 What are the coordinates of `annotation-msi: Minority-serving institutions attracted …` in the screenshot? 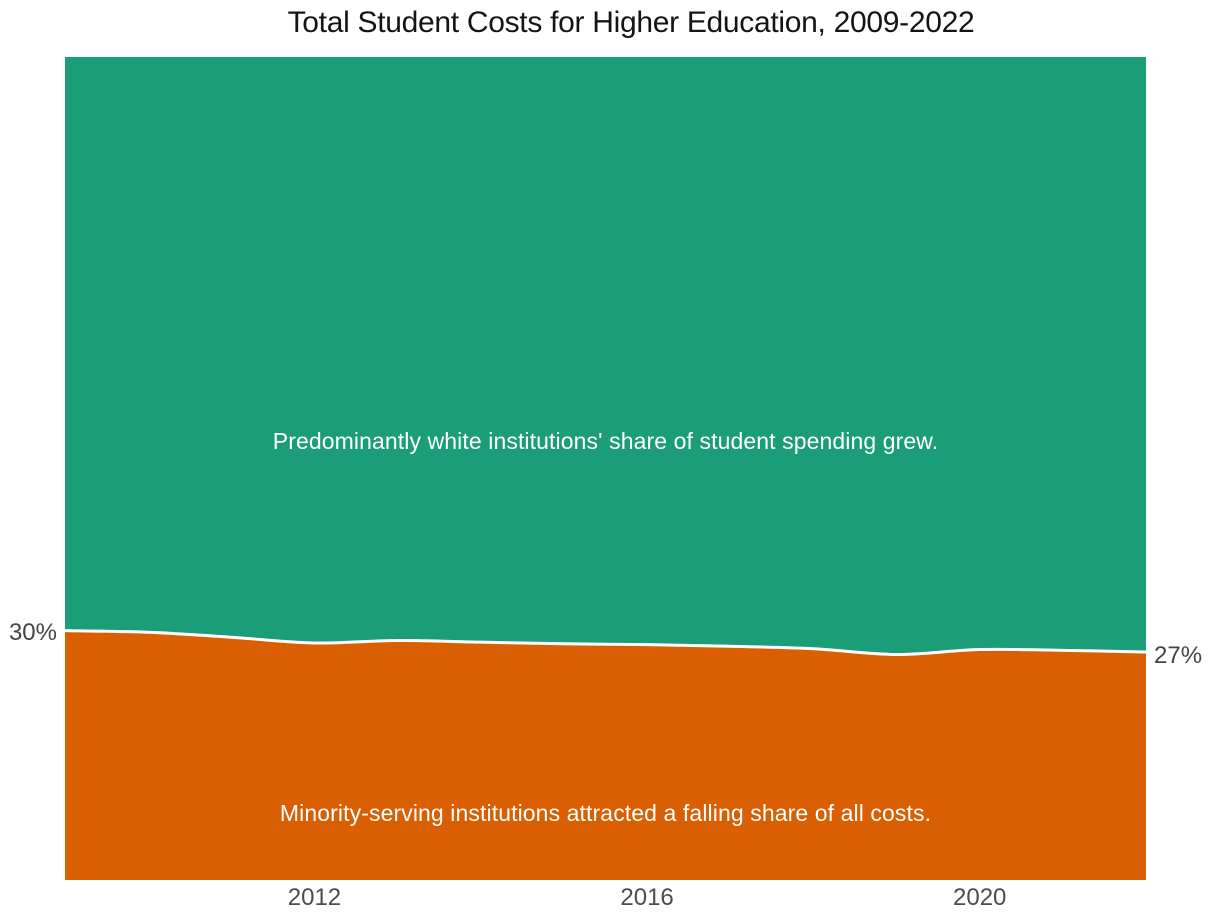 It's located at (605, 813).